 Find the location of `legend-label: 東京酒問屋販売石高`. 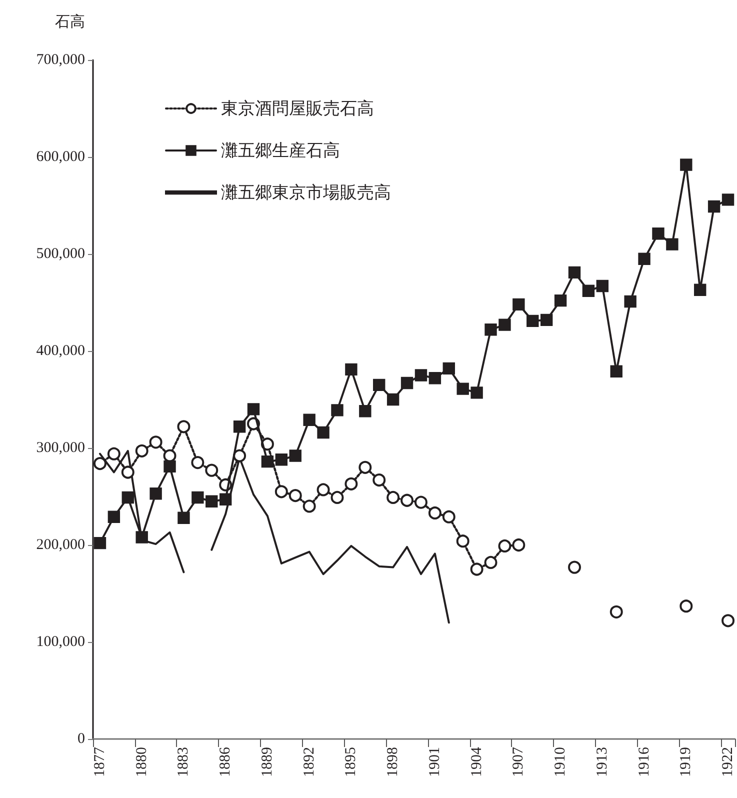

legend-label: 東京酒問屋販売石高 is located at coordinates (297, 108).